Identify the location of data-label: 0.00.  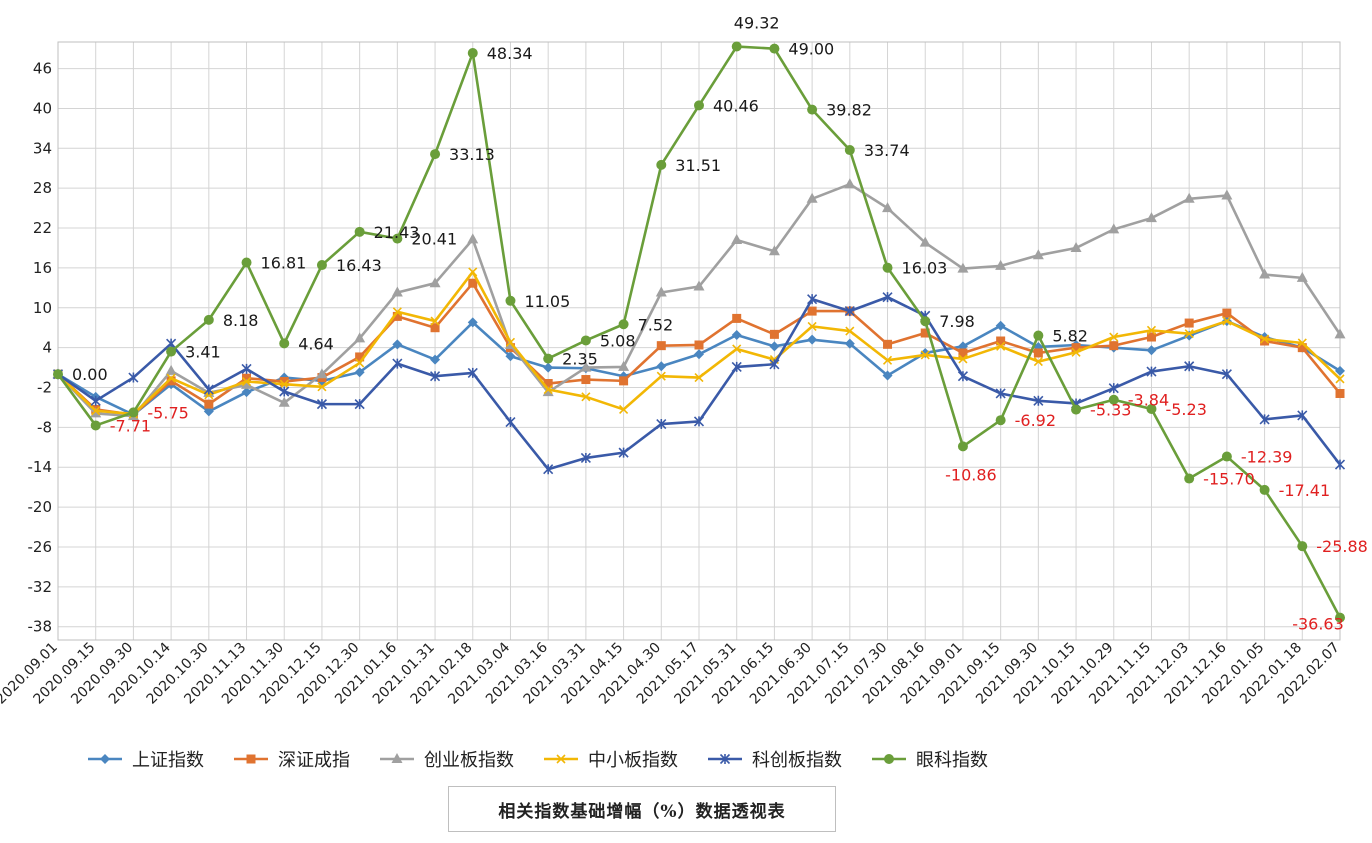
(90, 374).